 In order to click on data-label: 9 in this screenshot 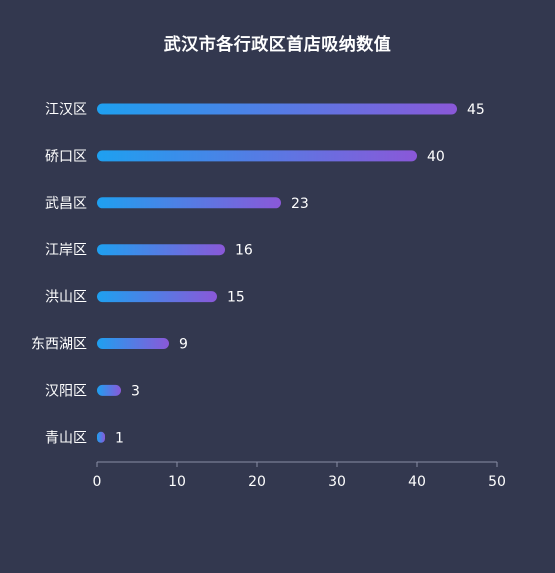, I will do `click(183, 345)`.